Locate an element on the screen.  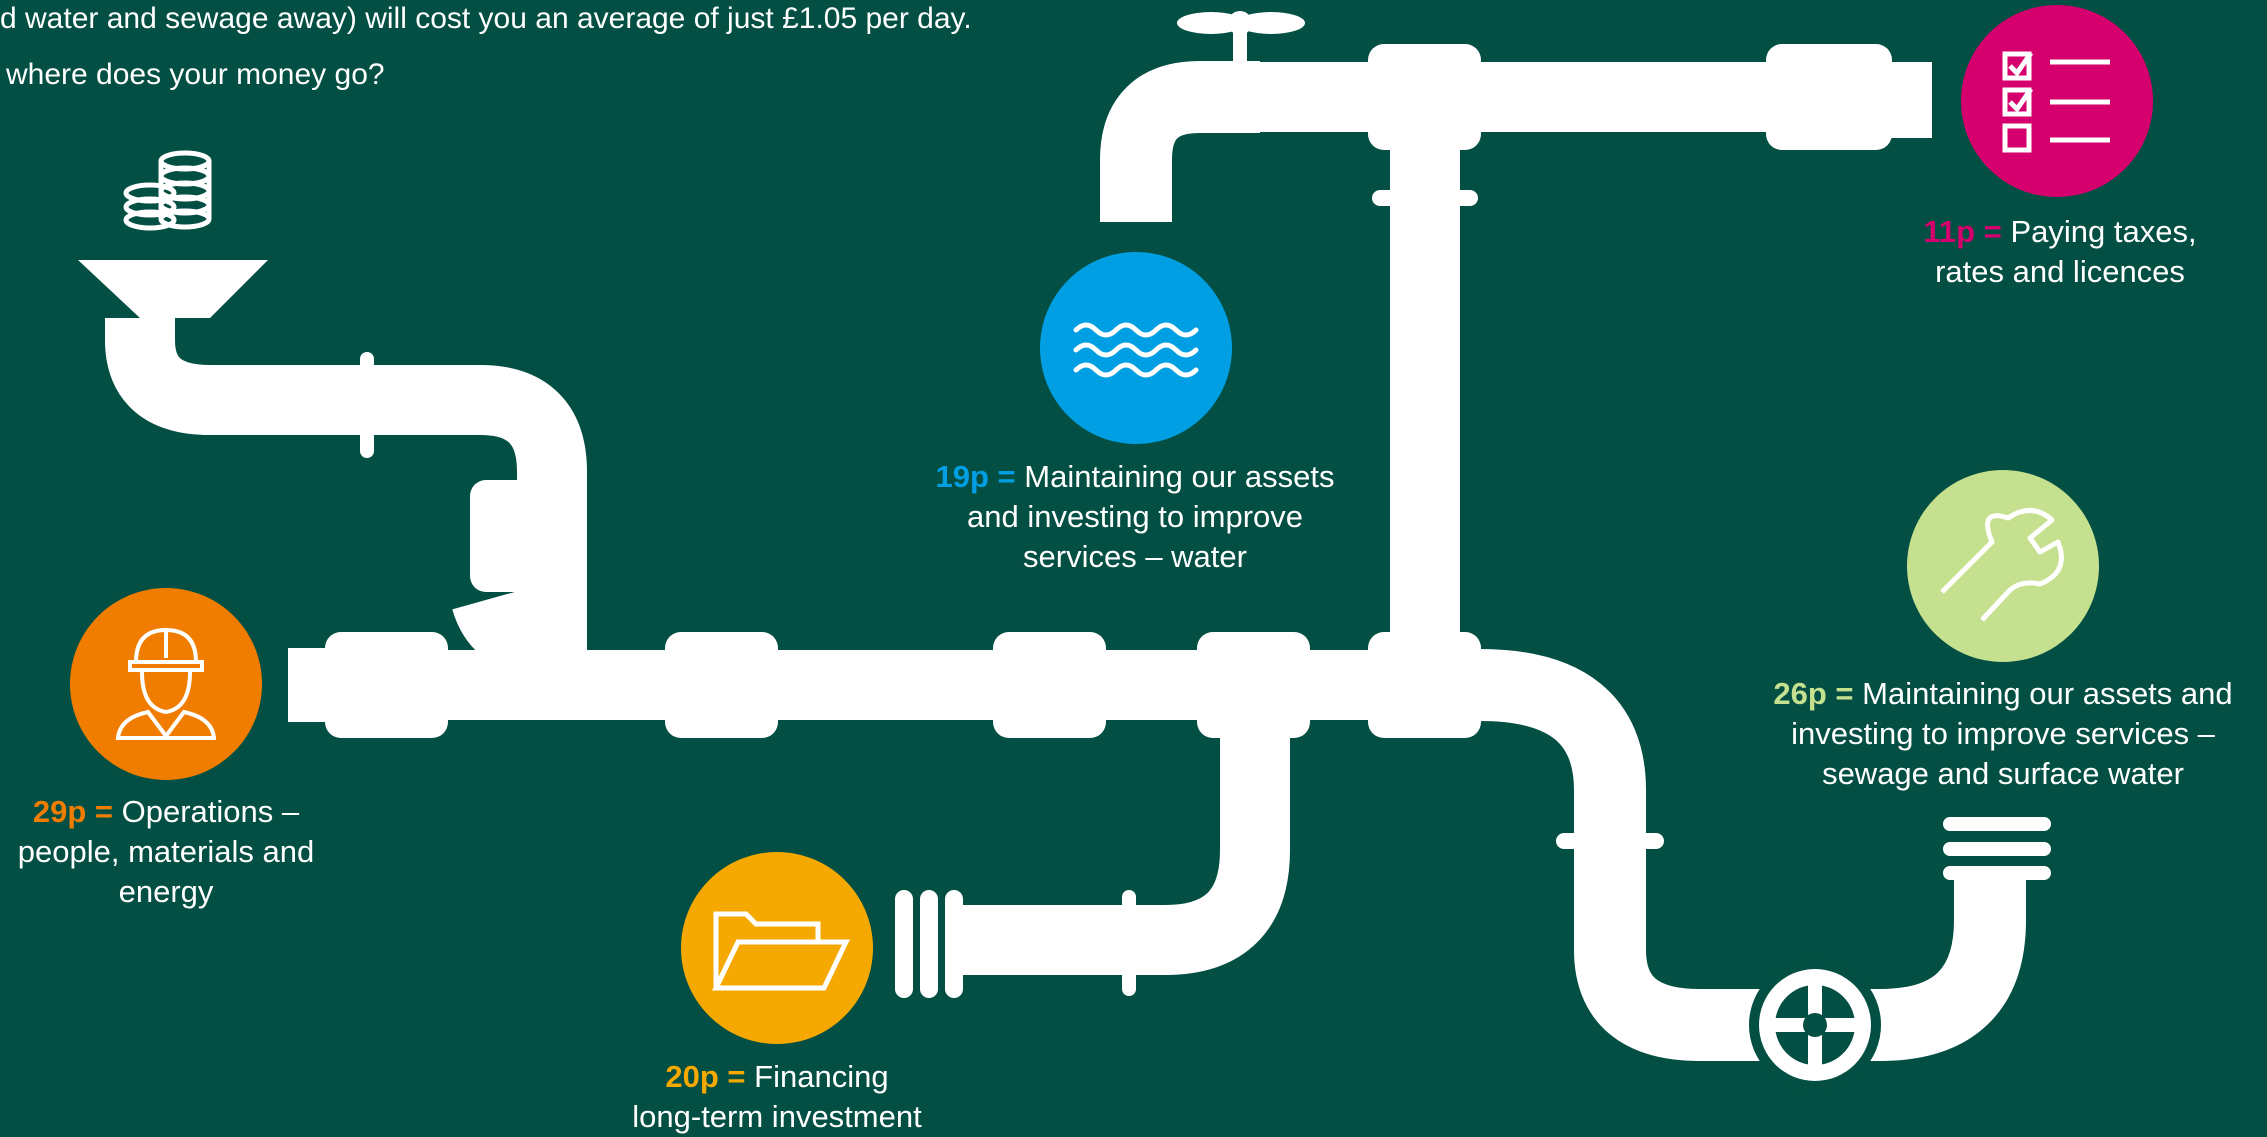
financing-amount: 20p = is located at coordinates (705, 1076).